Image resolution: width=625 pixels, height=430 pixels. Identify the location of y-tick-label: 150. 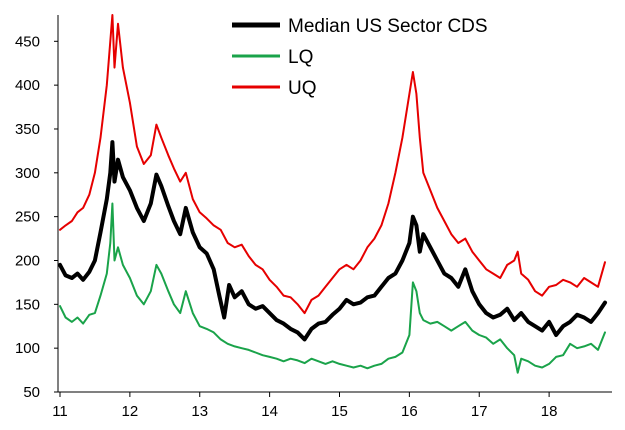
(27, 304).